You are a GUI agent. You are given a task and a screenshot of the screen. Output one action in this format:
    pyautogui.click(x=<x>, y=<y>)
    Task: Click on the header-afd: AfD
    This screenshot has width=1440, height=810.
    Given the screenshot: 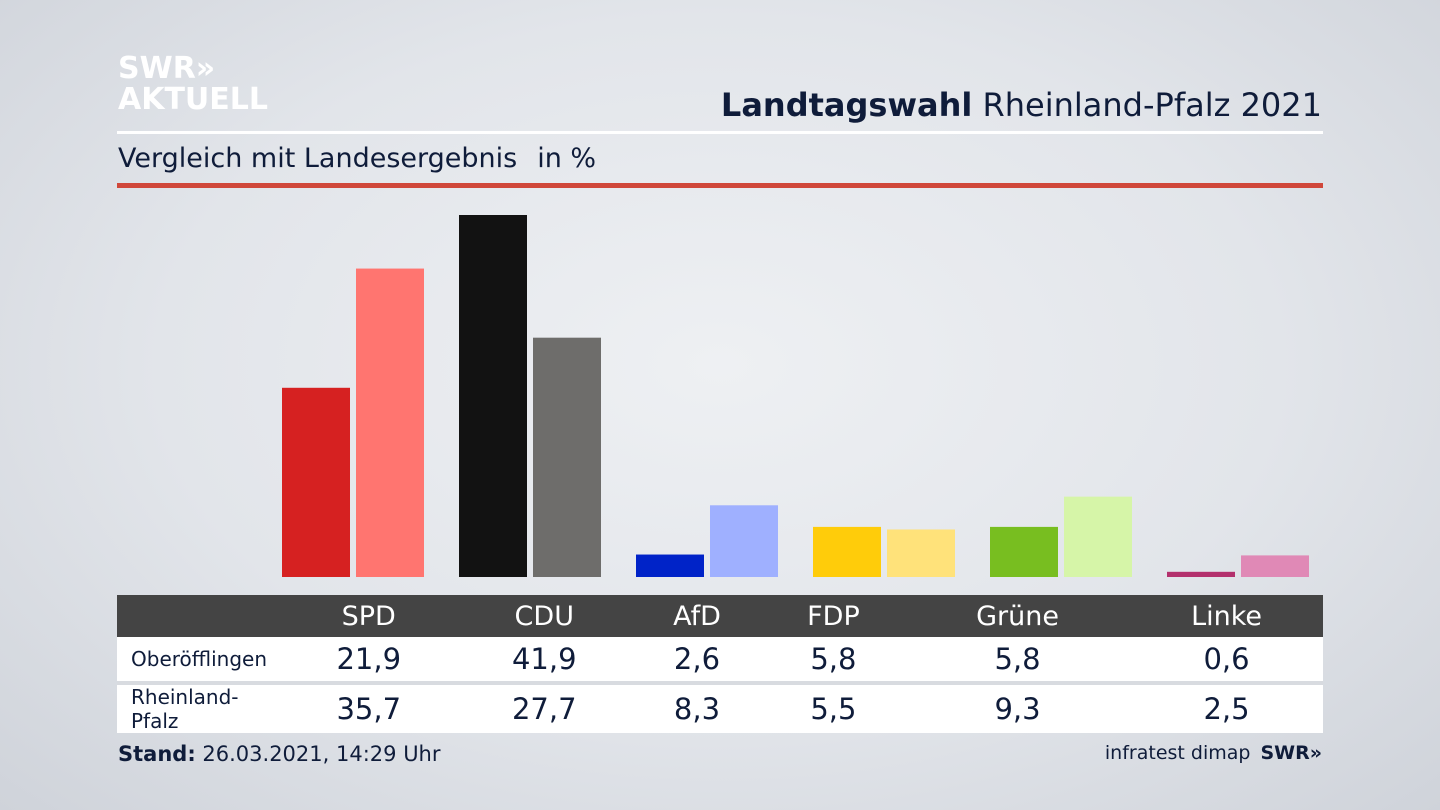 What is the action you would take?
    pyautogui.click(x=697, y=616)
    